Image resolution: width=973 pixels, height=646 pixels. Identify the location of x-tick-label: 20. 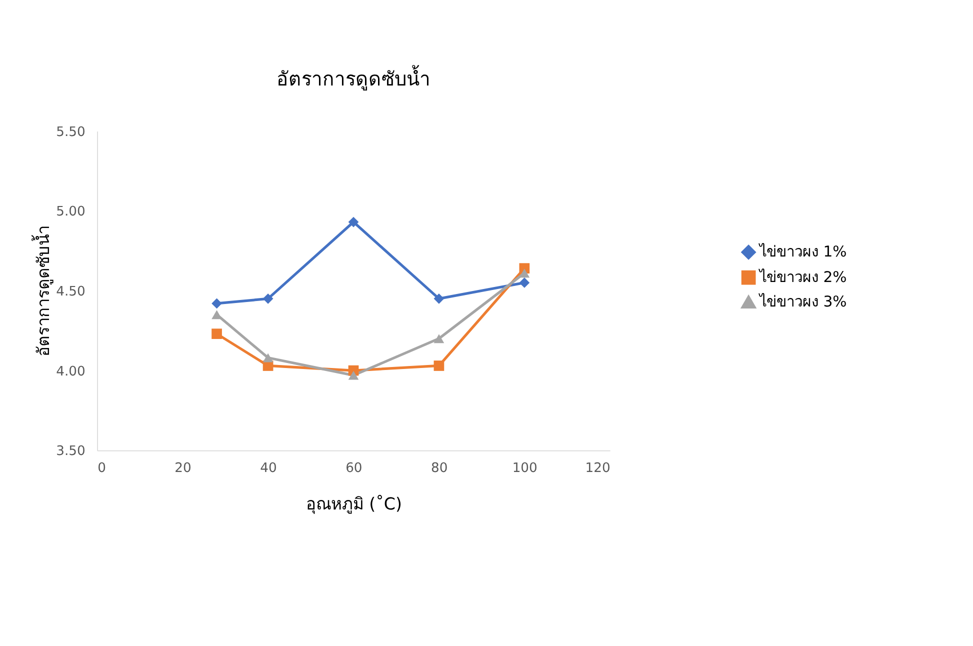
(183, 468).